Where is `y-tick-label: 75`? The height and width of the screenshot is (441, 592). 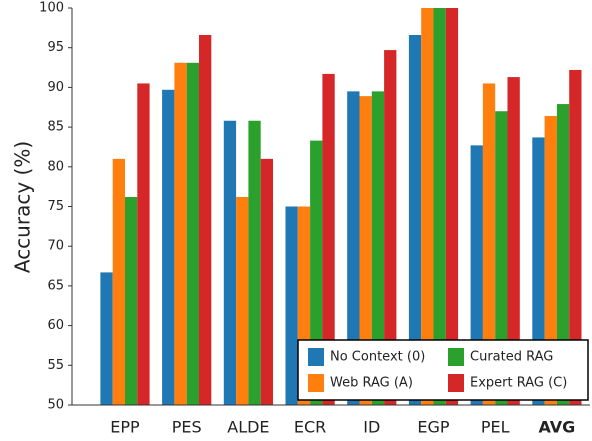
y-tick-label: 75 is located at coordinates (55, 206).